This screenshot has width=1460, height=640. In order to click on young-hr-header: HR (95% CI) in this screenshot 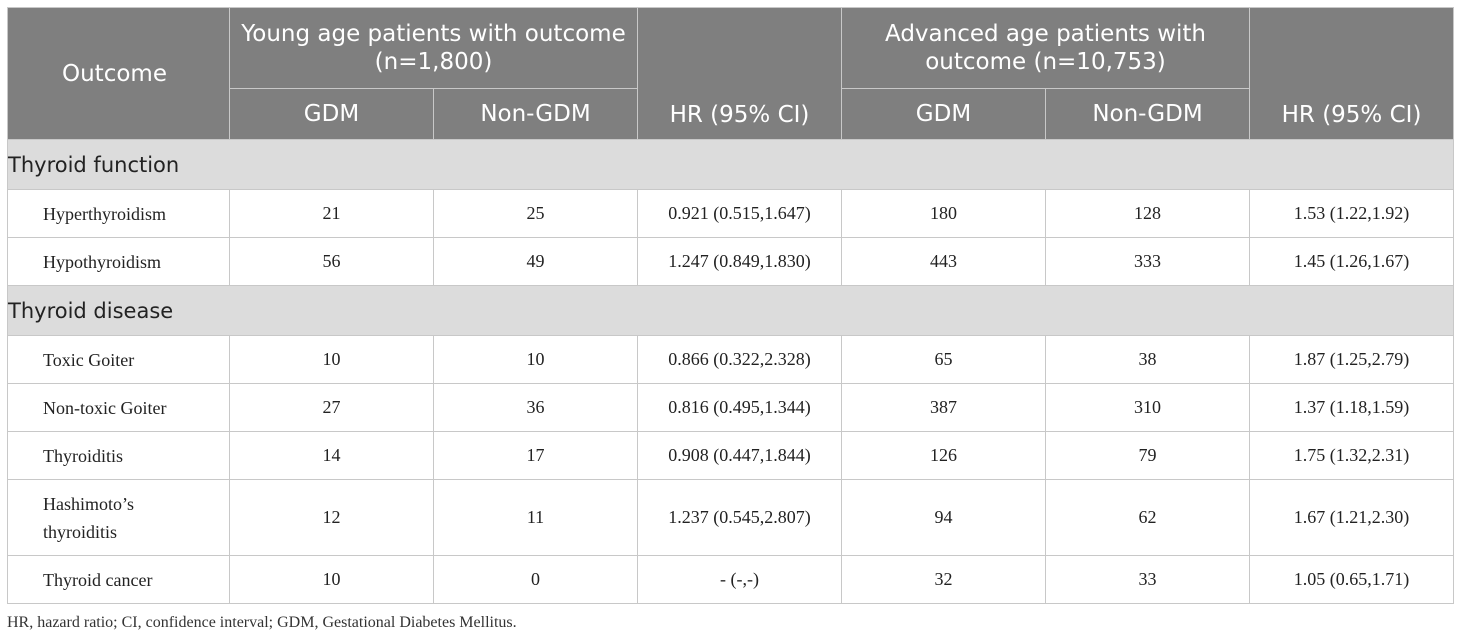, I will do `click(739, 73)`.